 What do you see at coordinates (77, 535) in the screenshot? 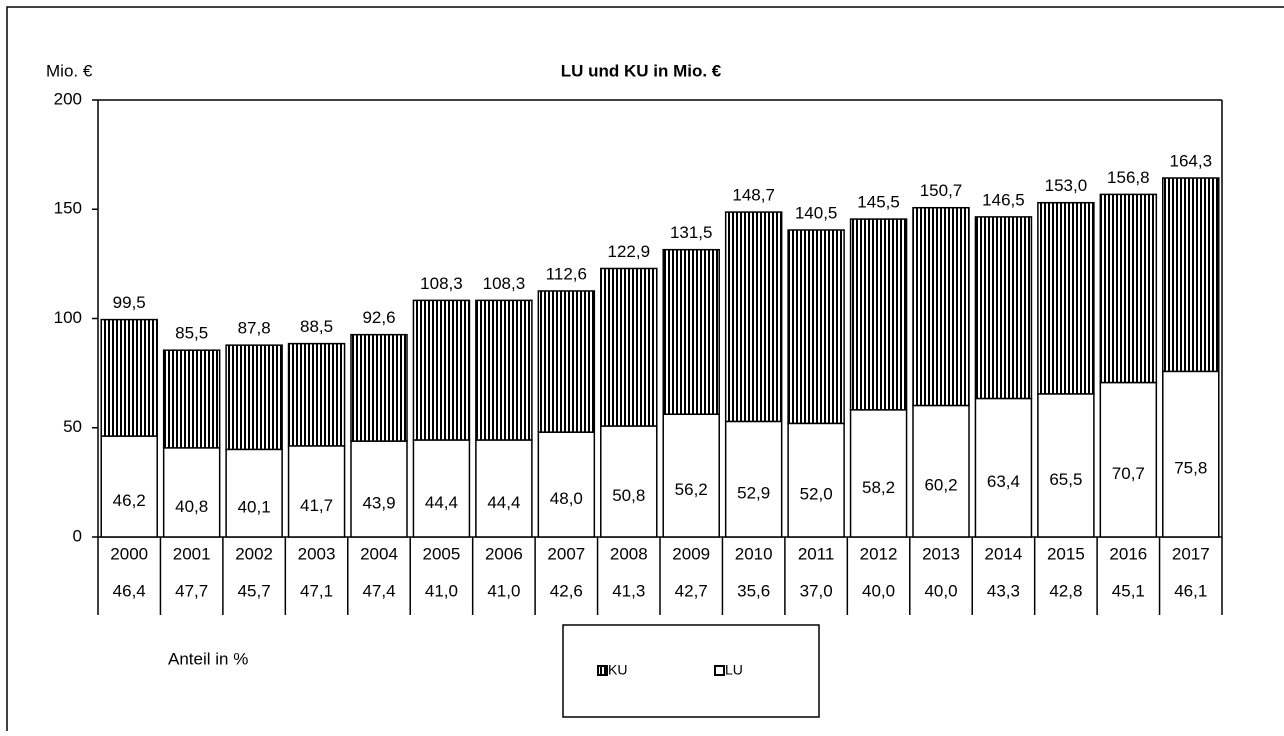
I see `y-tick-label: 0` at bounding box center [77, 535].